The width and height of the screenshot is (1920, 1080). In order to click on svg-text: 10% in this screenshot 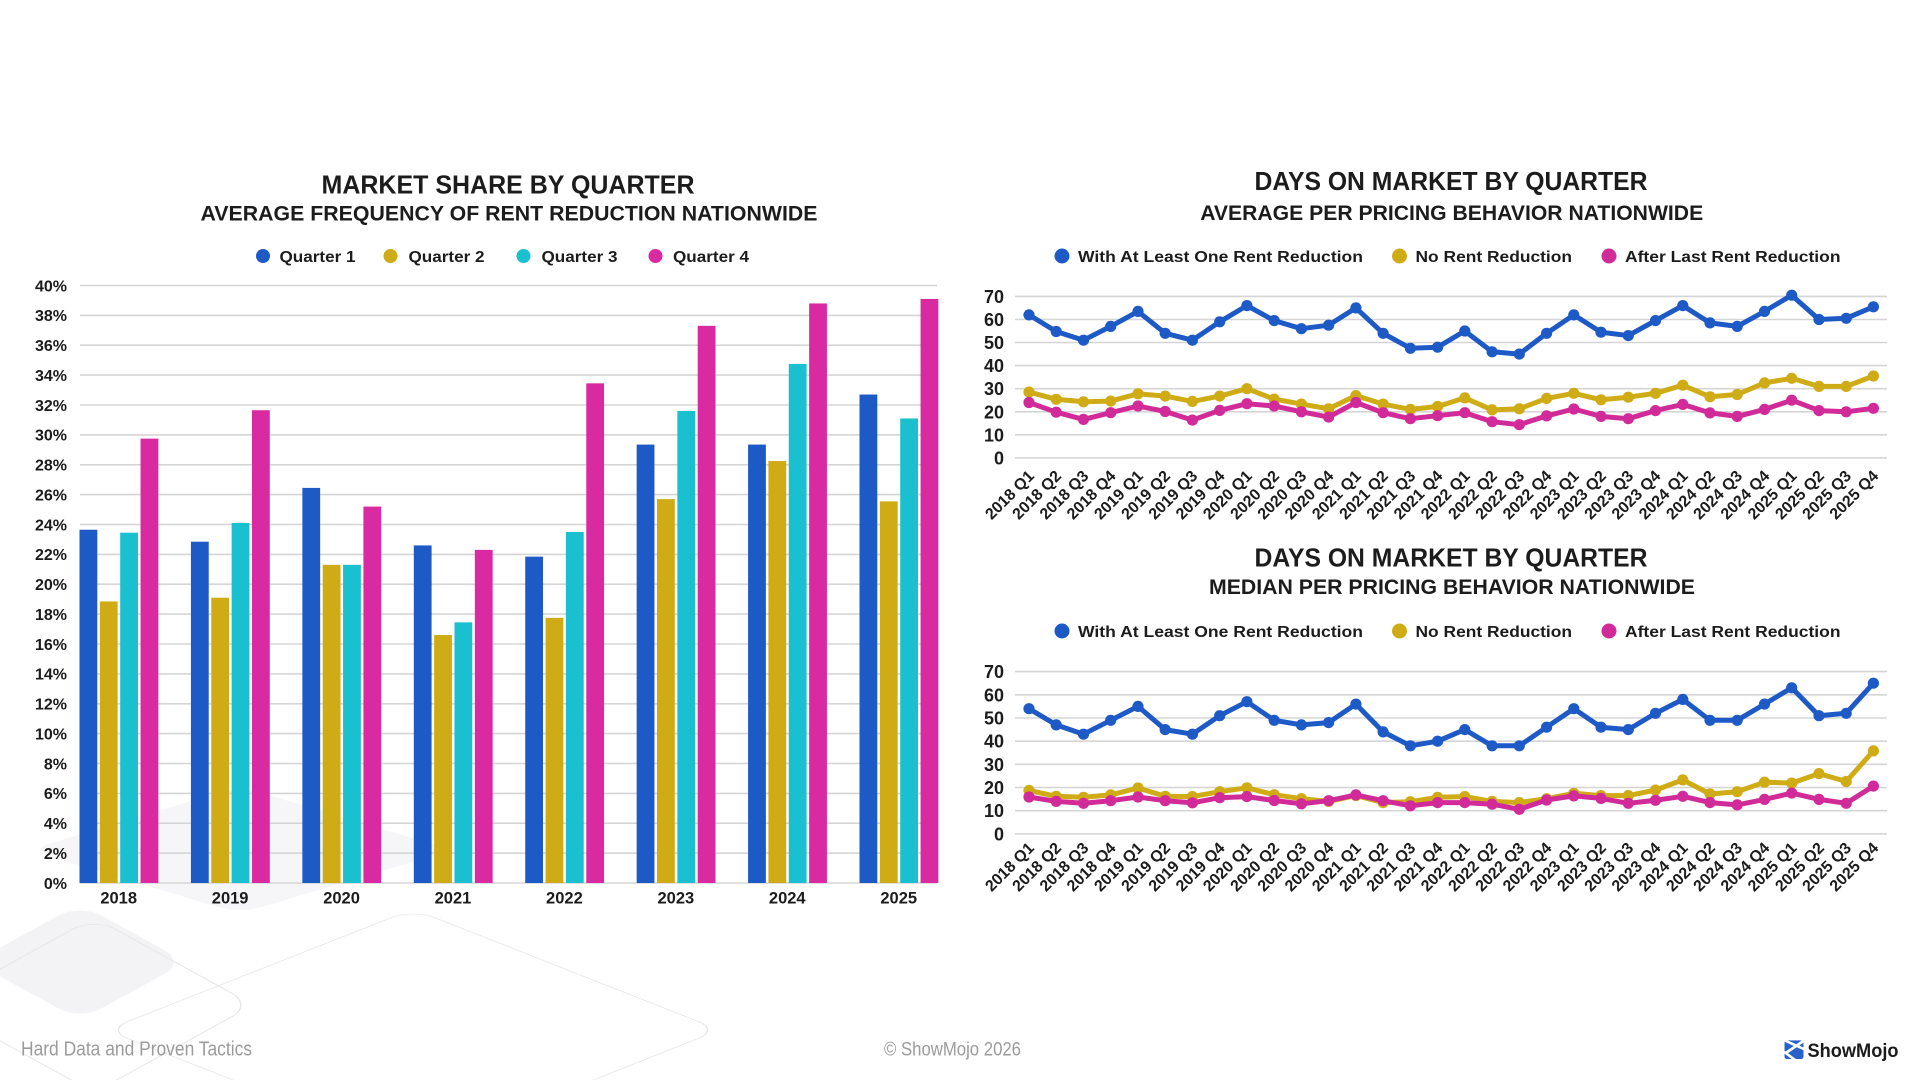, I will do `click(51, 734)`.